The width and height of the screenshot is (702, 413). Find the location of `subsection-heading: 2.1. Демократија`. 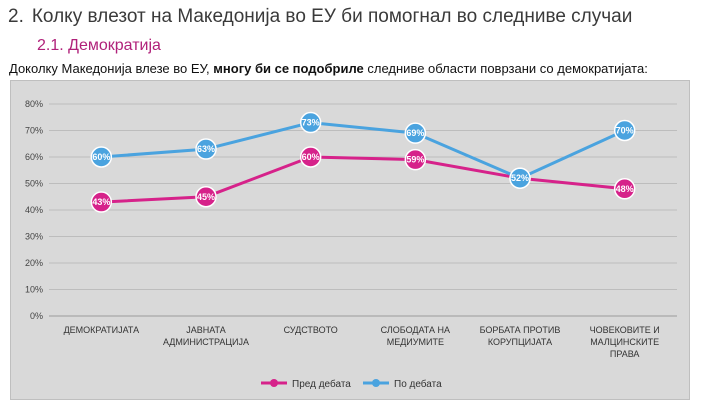

subsection-heading: 2.1. Демократија is located at coordinates (99, 45).